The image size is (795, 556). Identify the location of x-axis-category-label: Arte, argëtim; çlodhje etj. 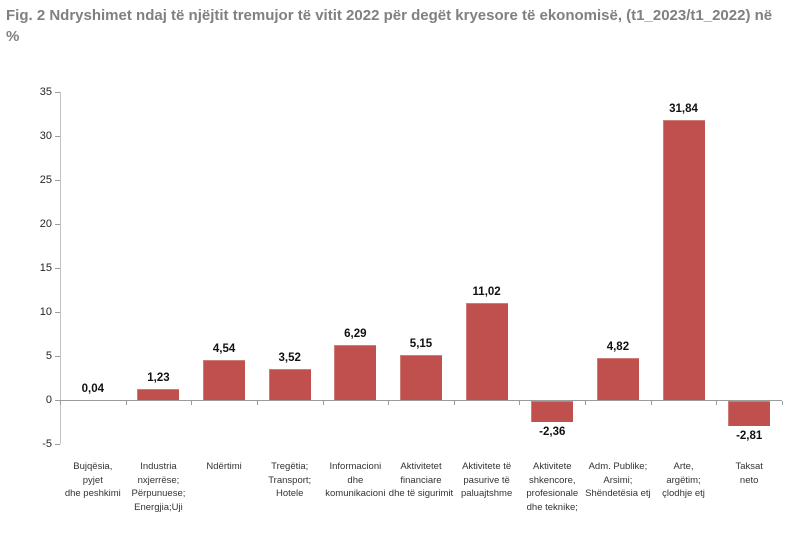
(683, 480).